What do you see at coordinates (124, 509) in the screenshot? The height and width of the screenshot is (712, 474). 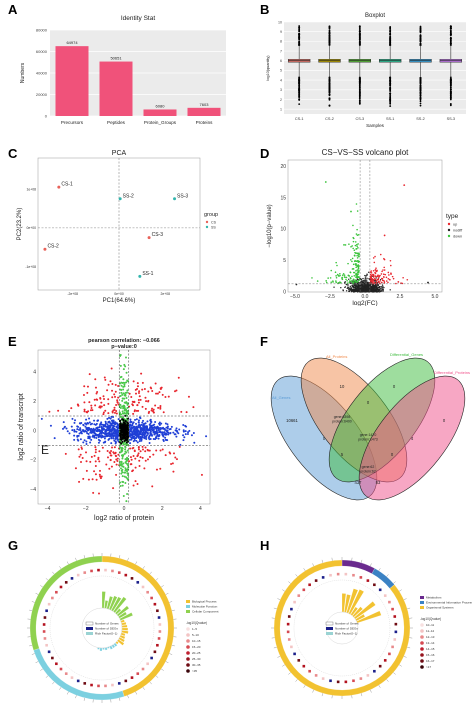 I see `x-tick-label: 0` at bounding box center [124, 509].